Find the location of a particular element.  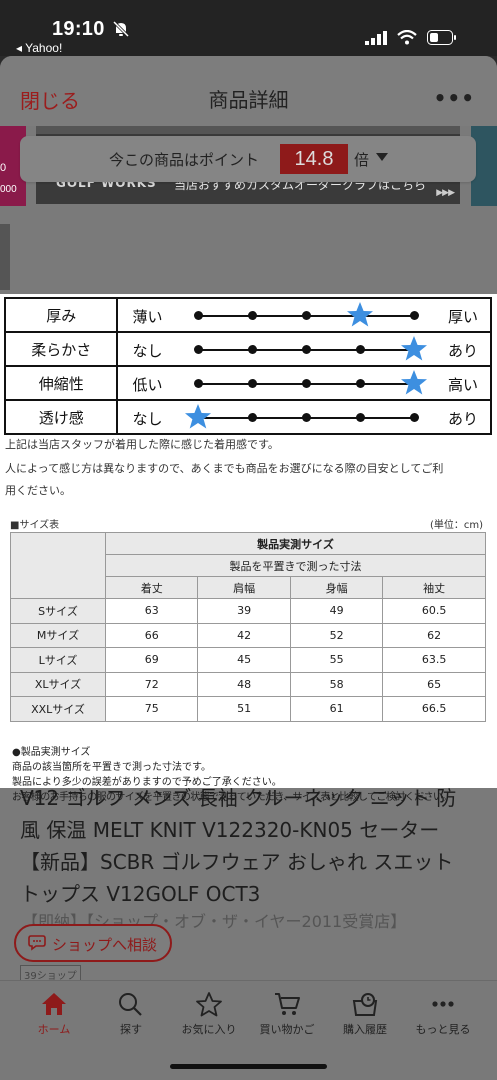

tab-cart: 買い物かご is located at coordinates (287, 1014).